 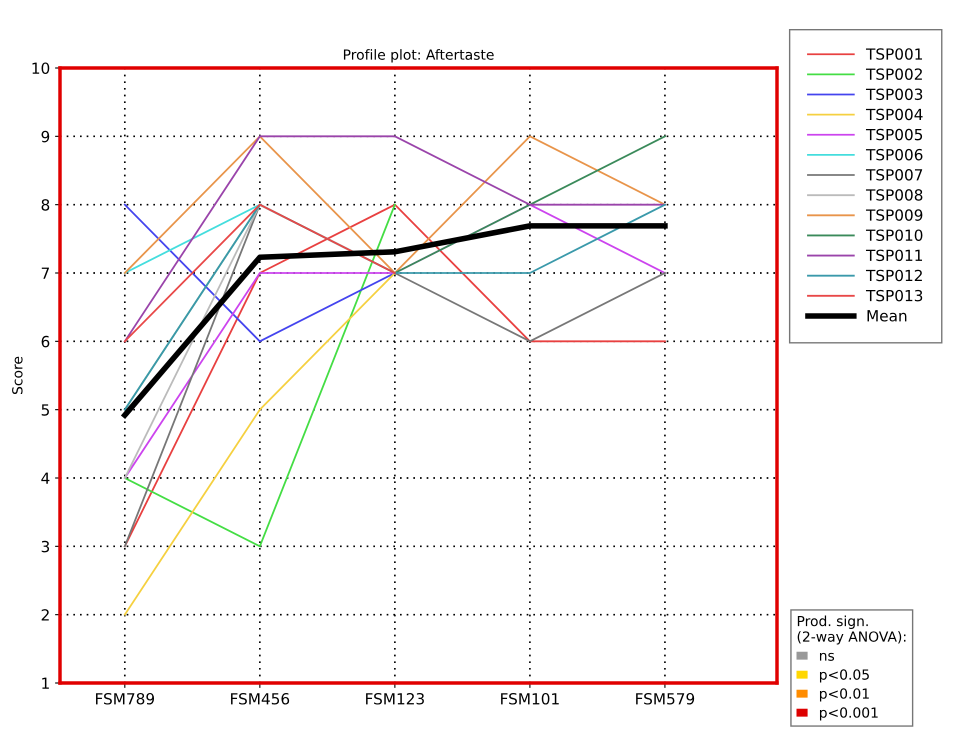 What do you see at coordinates (46, 205) in the screenshot?
I see `y-tick-label: 8` at bounding box center [46, 205].